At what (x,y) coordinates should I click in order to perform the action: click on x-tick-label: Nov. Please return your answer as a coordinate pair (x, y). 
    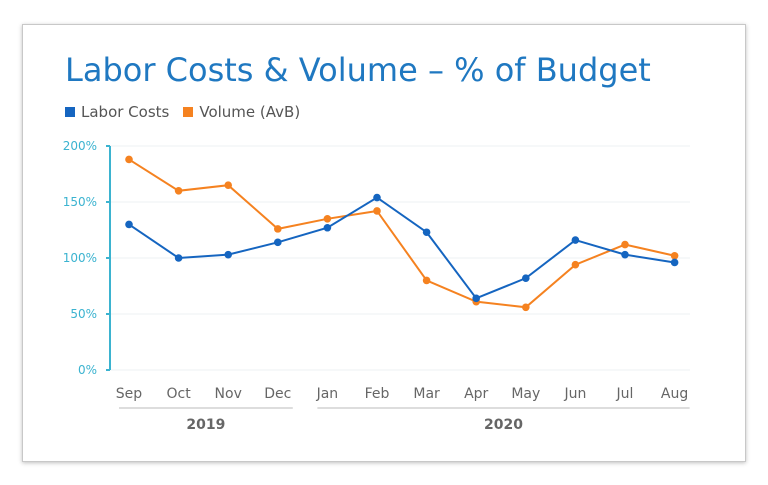
    Looking at the image, I should click on (228, 394).